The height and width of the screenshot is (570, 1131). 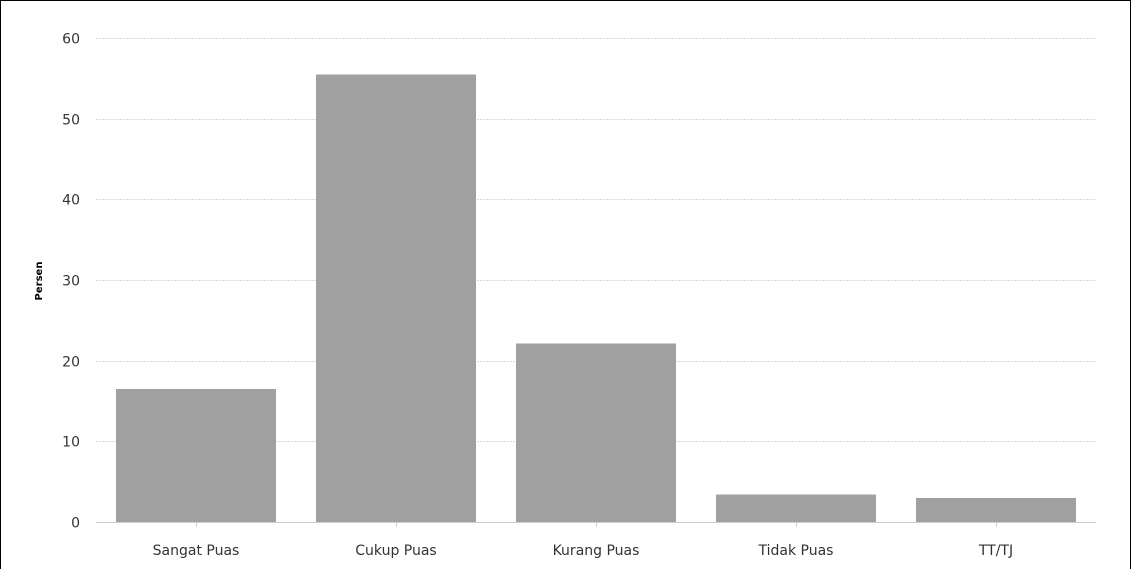 What do you see at coordinates (995, 551) in the screenshot?
I see `x-tick-label: TT/TJ` at bounding box center [995, 551].